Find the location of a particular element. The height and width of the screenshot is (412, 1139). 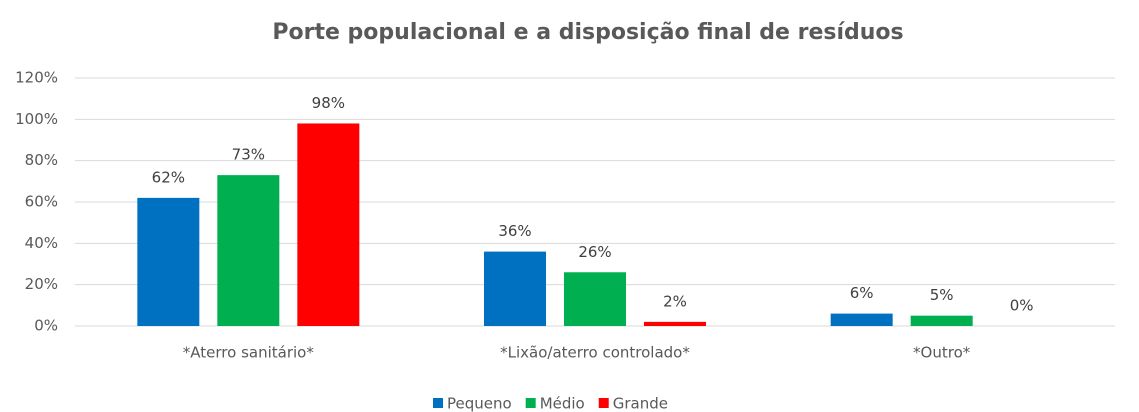

y-tick-label: 20% is located at coordinates (41, 284).